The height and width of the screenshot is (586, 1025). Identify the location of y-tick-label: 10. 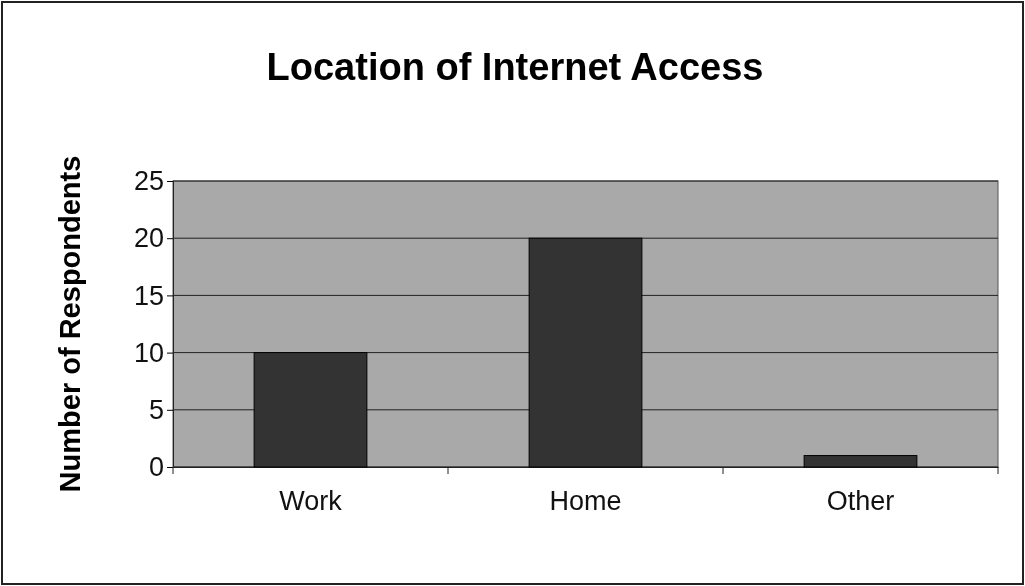
(148, 352).